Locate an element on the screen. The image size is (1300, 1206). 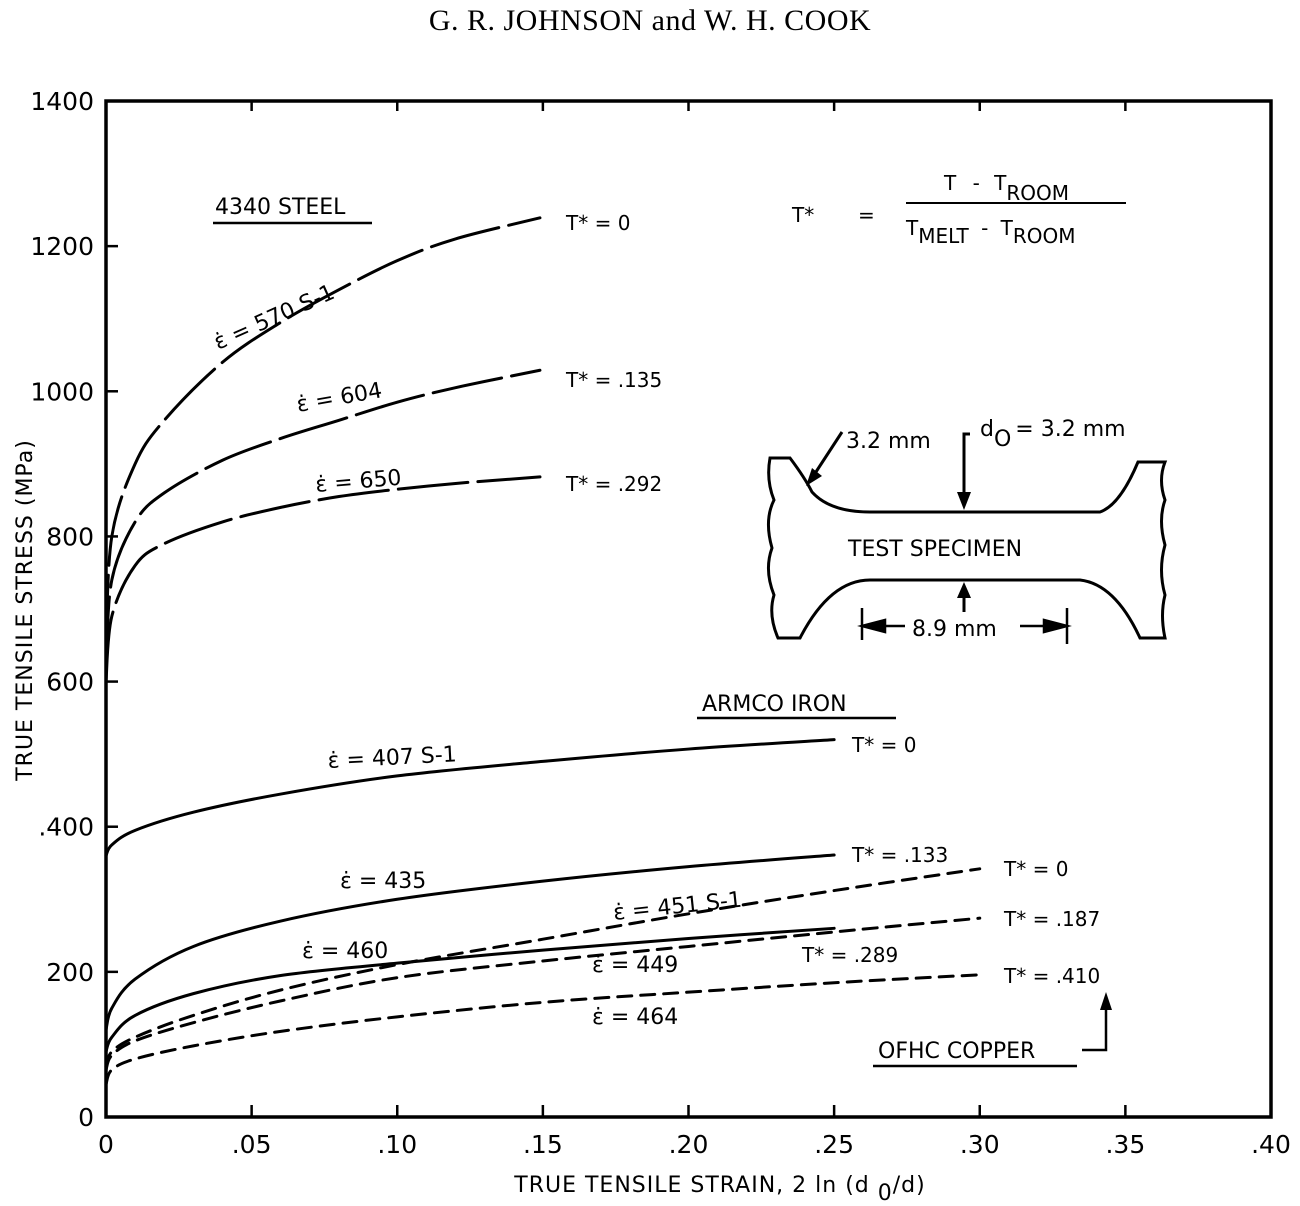
iron-temp-label-1: T* = 0 is located at coordinates (883, 745).